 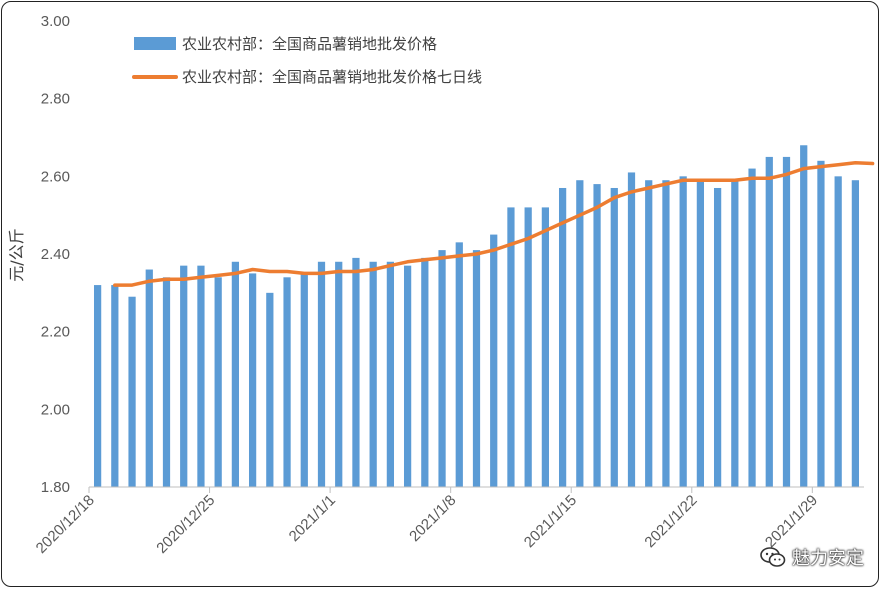 What do you see at coordinates (185, 524) in the screenshot?
I see `x-tick-label: 2020/12/25` at bounding box center [185, 524].